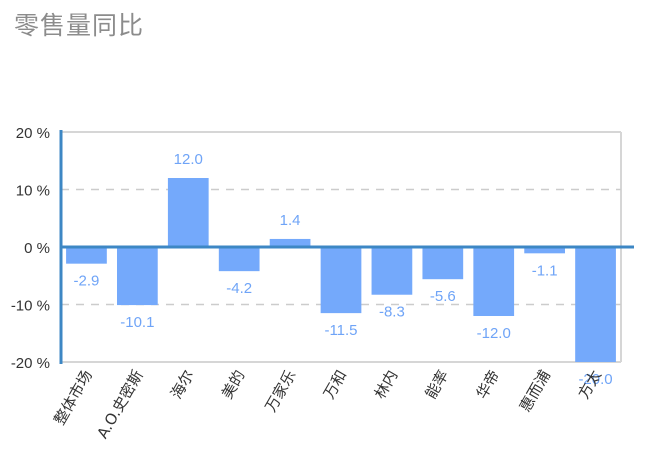 This screenshot has width=650, height=457. Describe the element at coordinates (488, 384) in the screenshot. I see `x-tick-label: 华帝` at that location.